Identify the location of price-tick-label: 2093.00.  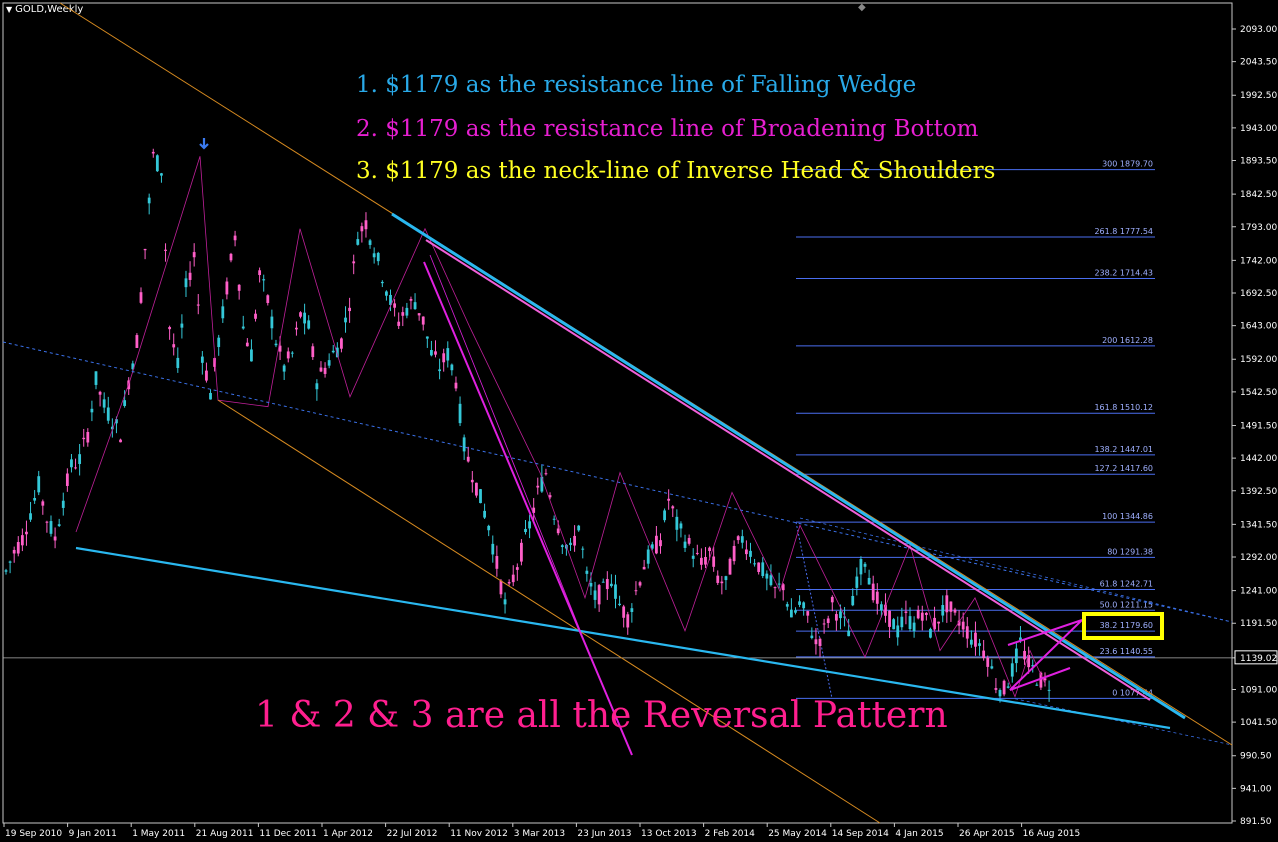
(1258, 30).